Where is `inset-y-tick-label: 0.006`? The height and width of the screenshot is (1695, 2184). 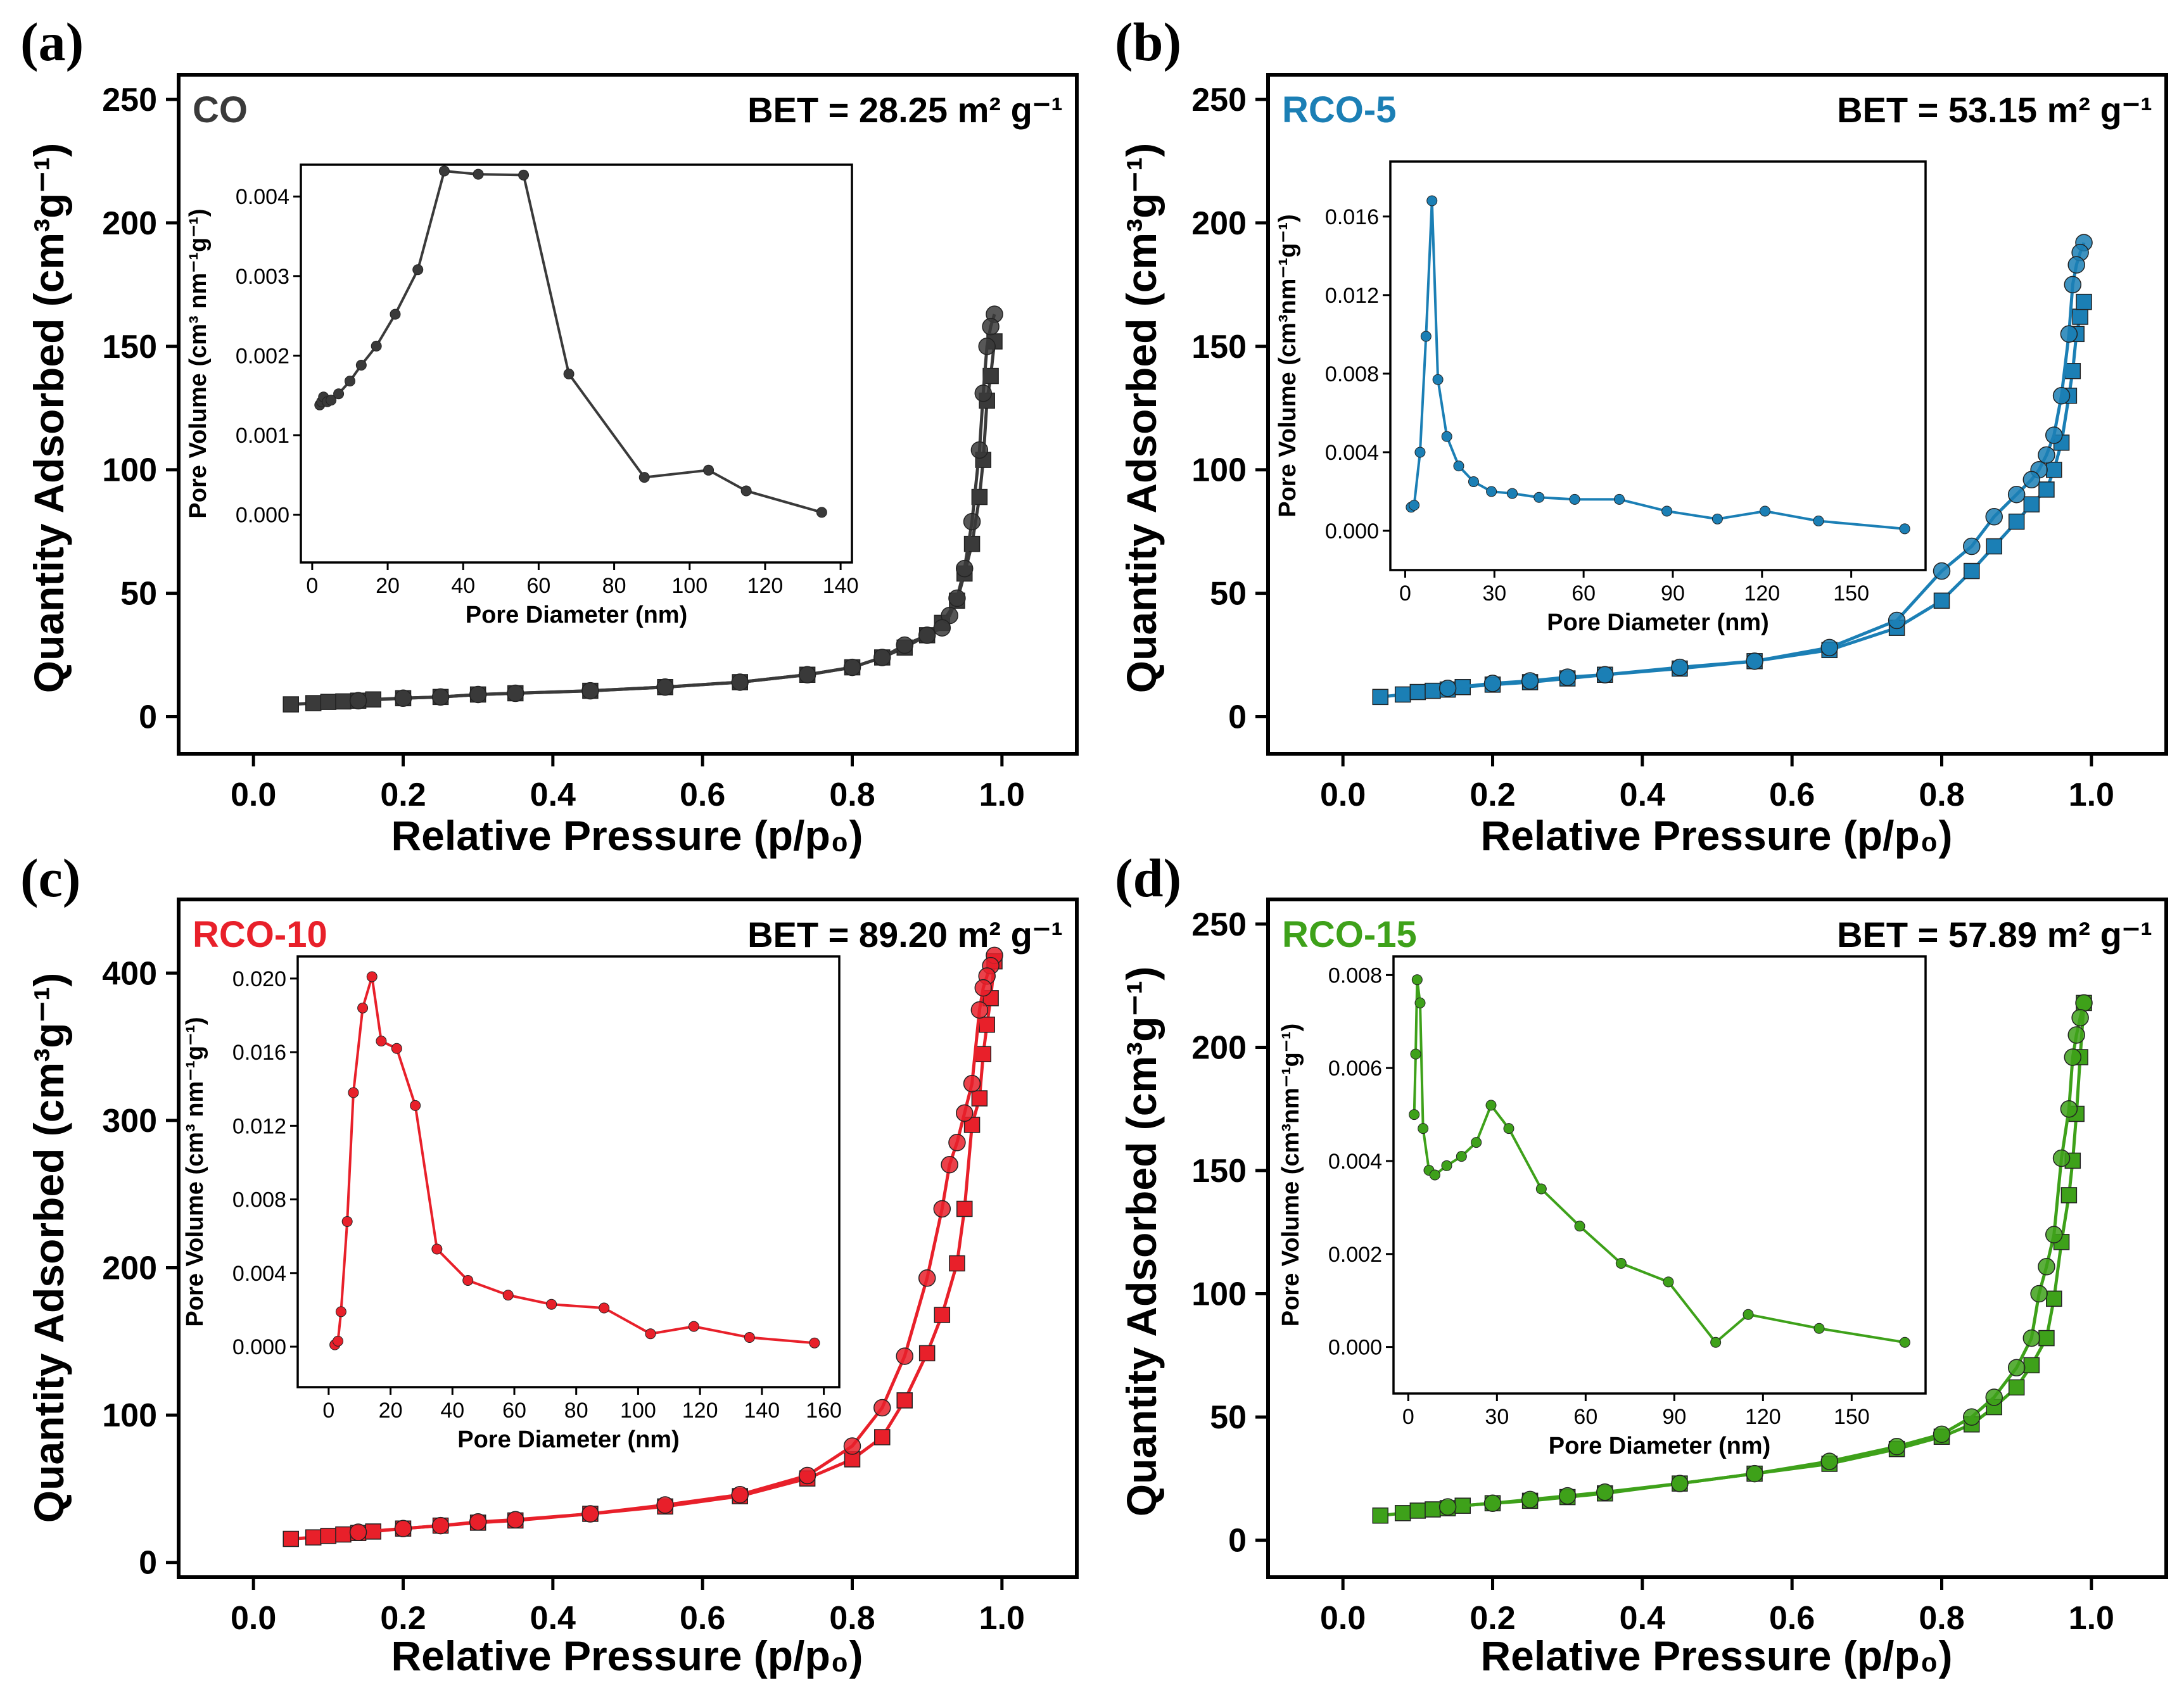 inset-y-tick-label: 0.006 is located at coordinates (1355, 1069).